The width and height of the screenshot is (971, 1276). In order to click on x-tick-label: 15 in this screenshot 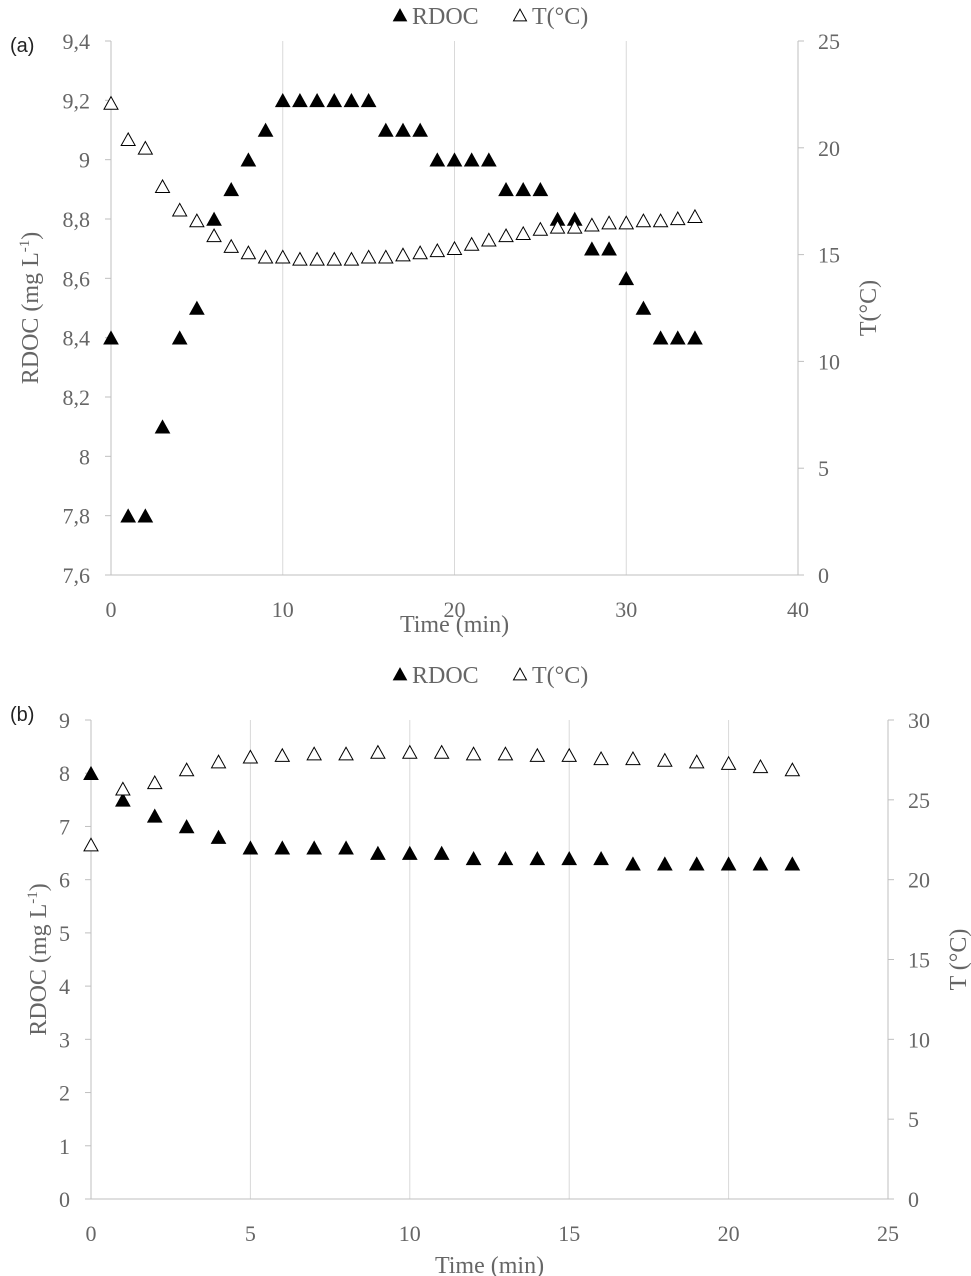, I will do `click(569, 1233)`.